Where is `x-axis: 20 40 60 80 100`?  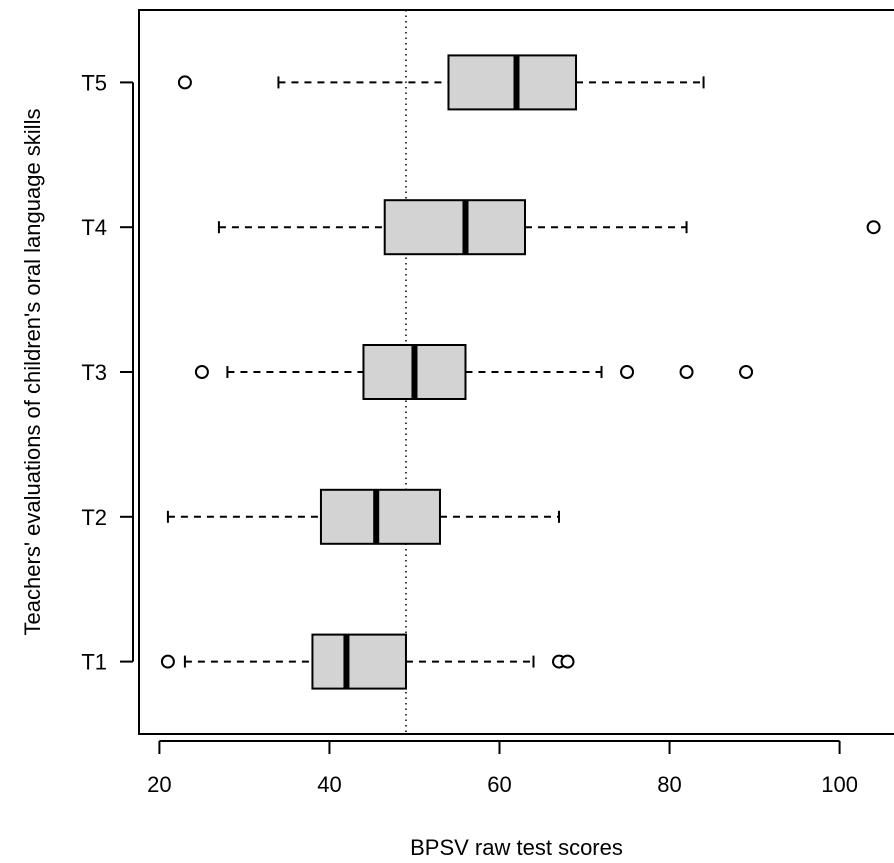
x-axis: 20 40 60 80 100 is located at coordinates (502, 768).